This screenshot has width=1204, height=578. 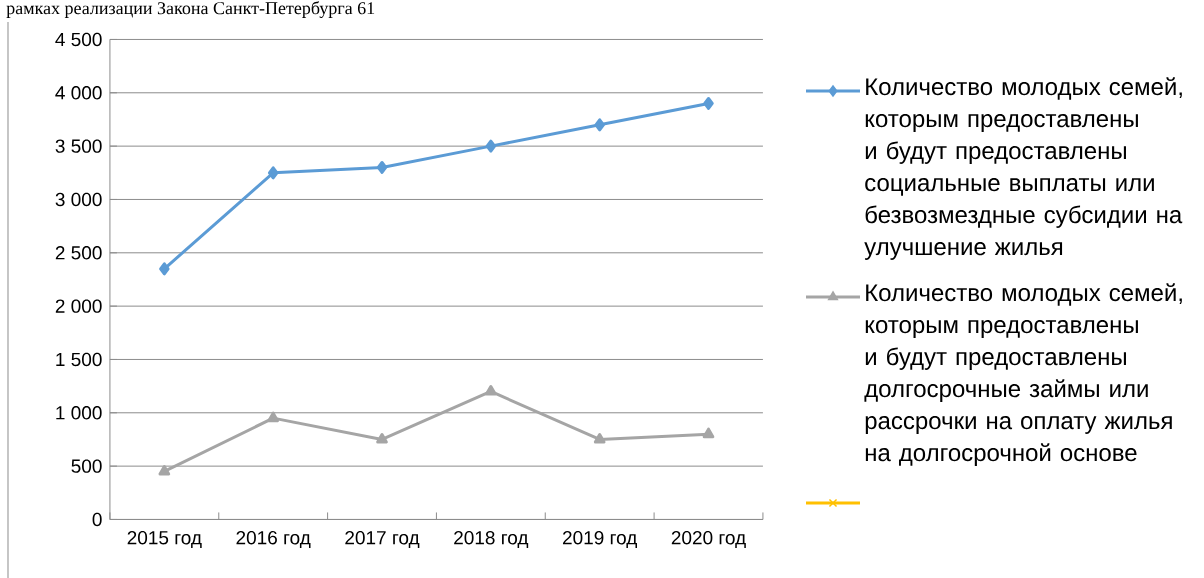 I want to click on y-tick-label: 4 500, so click(x=78, y=39).